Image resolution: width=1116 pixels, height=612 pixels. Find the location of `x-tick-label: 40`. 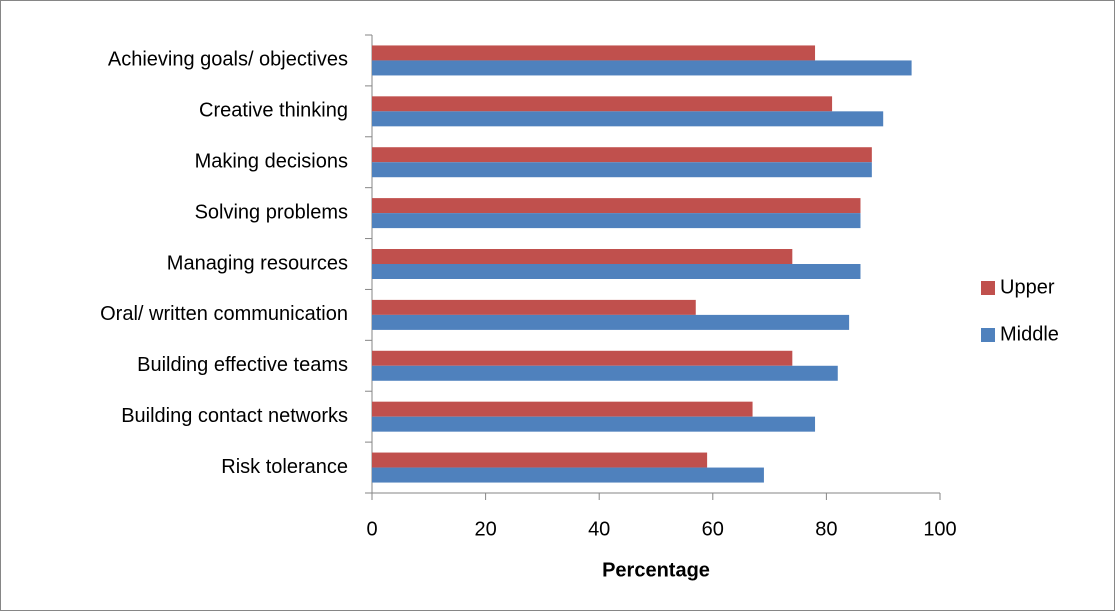

x-tick-label: 40 is located at coordinates (599, 529).